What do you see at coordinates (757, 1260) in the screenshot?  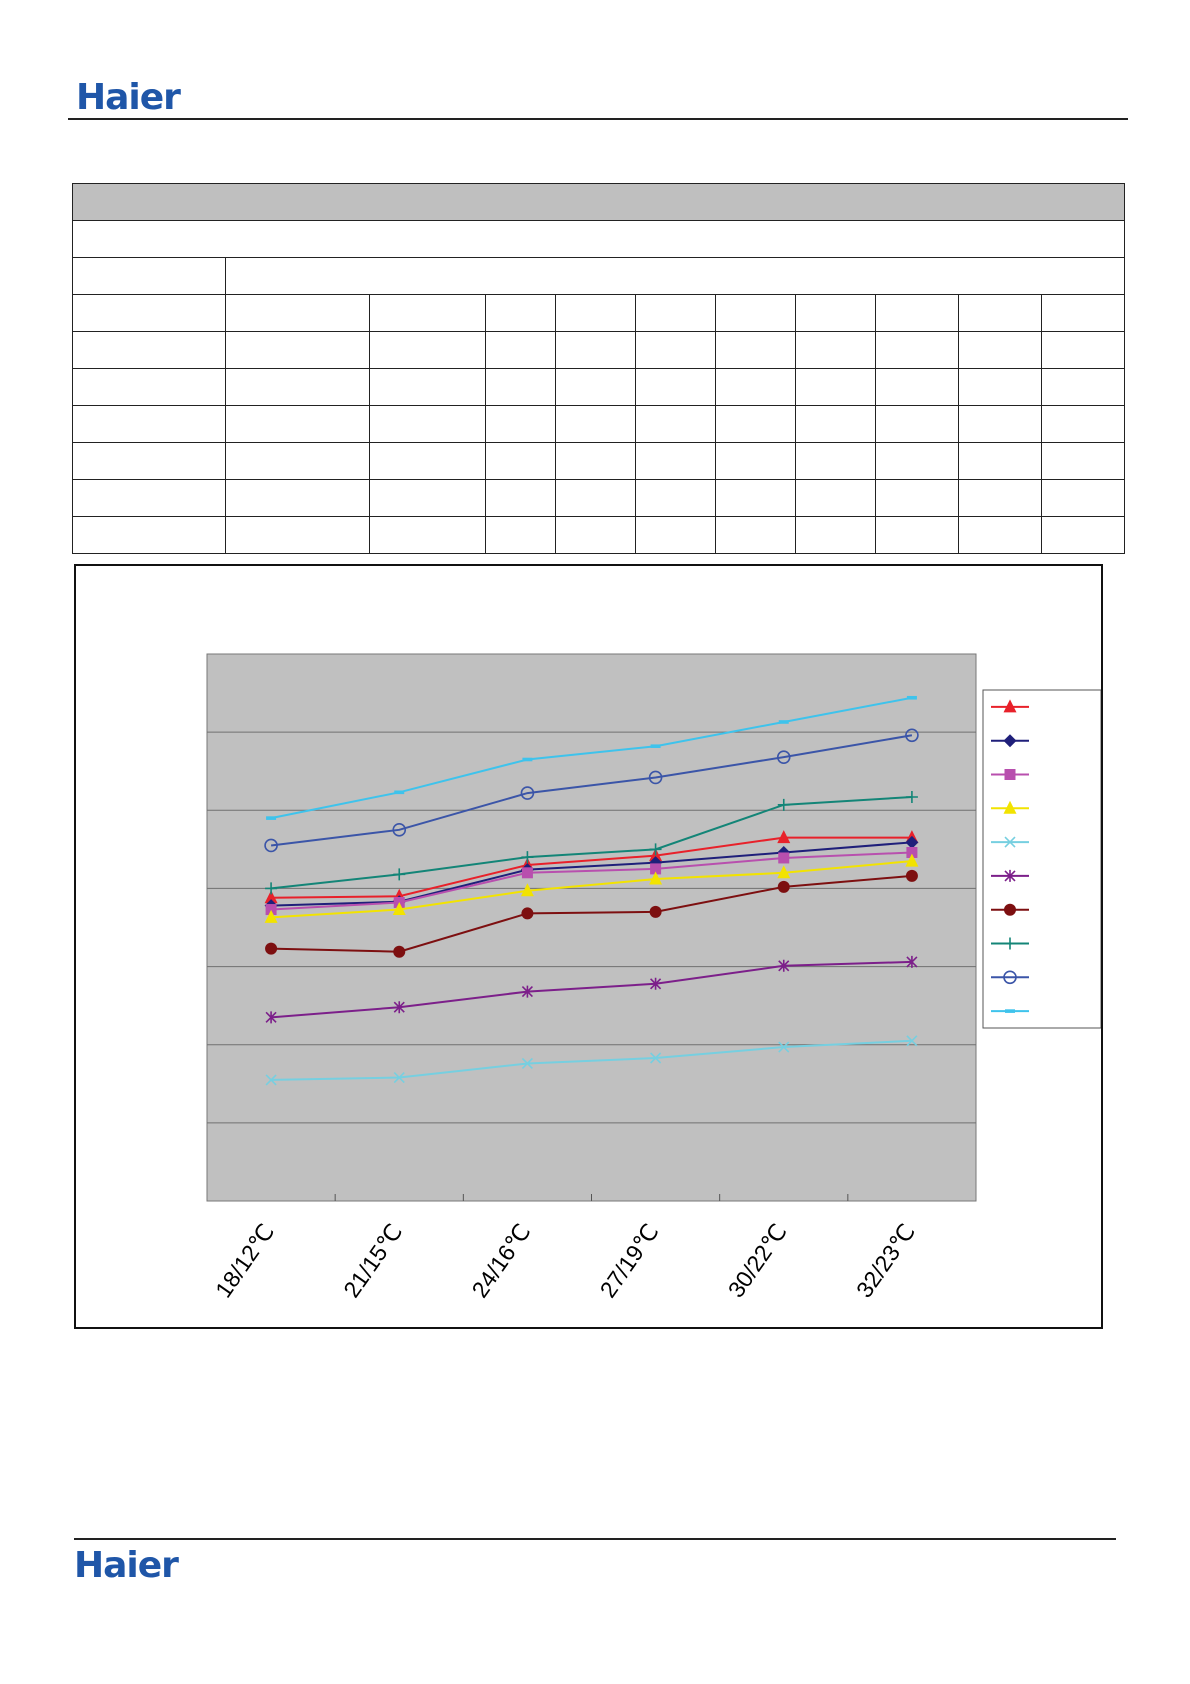 I see `x-tick-label: 30/22℃` at bounding box center [757, 1260].